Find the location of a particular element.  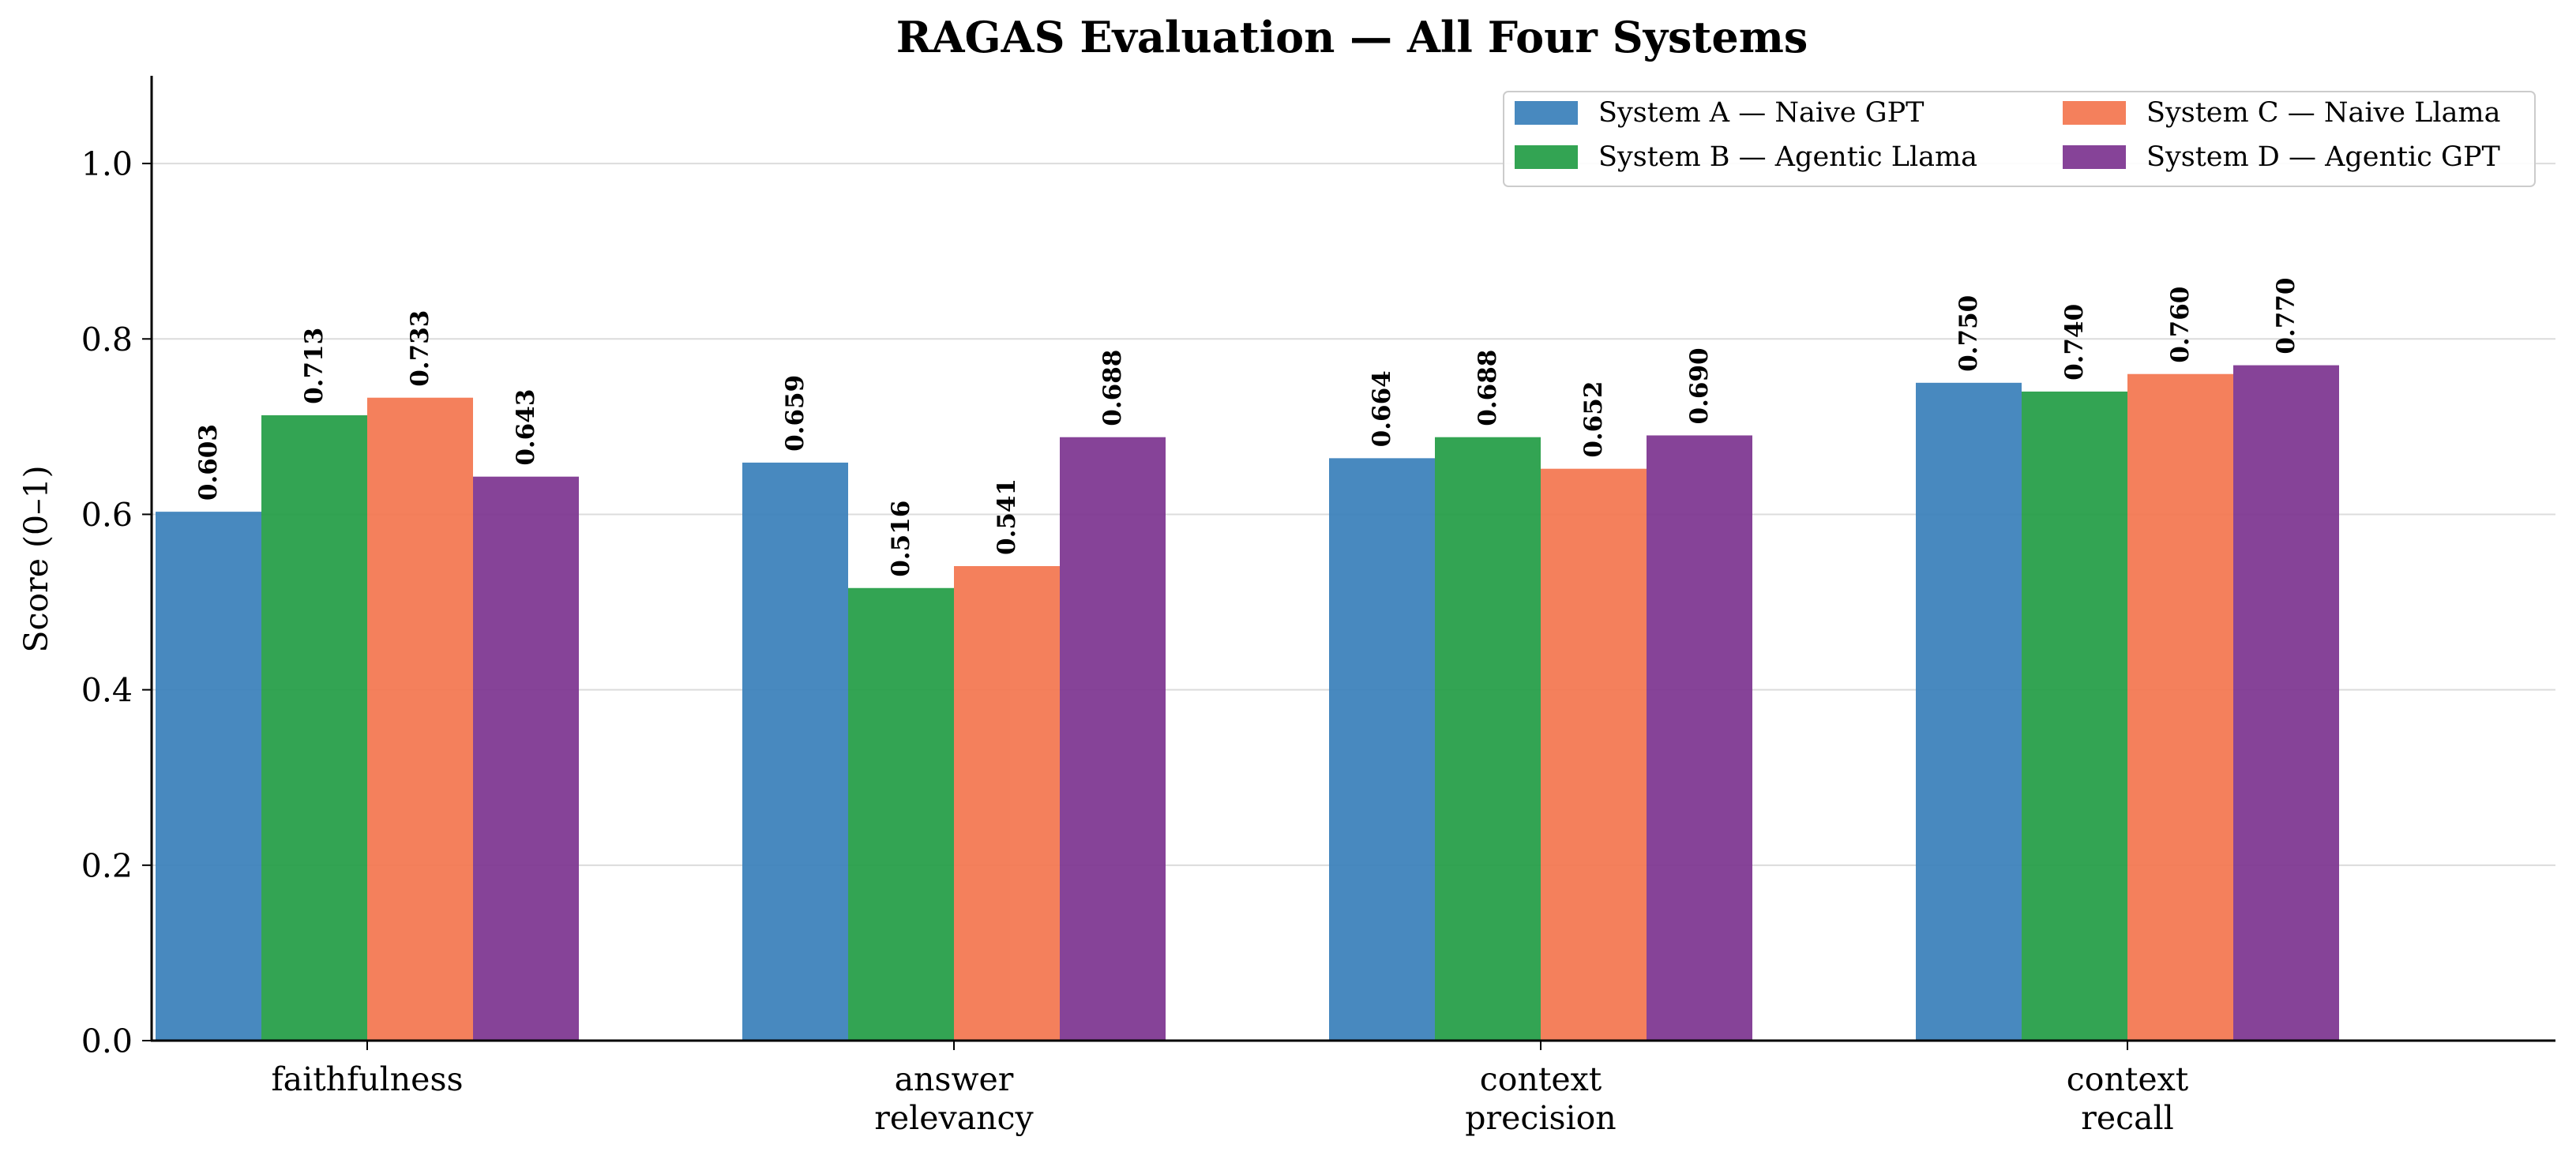

x-tick-label: faithfulness is located at coordinates (367, 1079).